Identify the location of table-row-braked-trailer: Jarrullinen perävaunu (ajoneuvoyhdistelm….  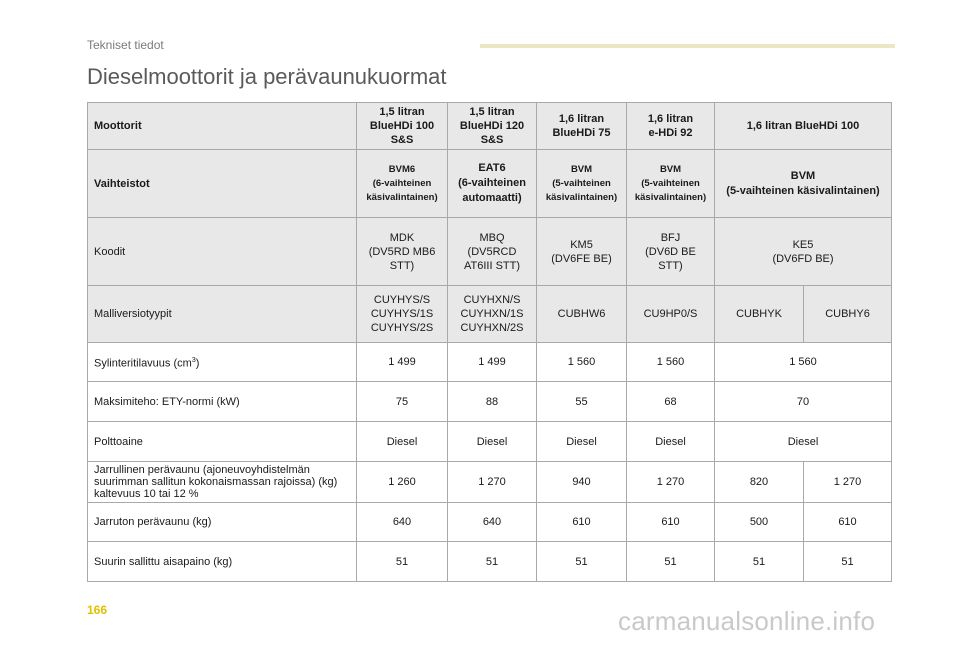
(489, 482).